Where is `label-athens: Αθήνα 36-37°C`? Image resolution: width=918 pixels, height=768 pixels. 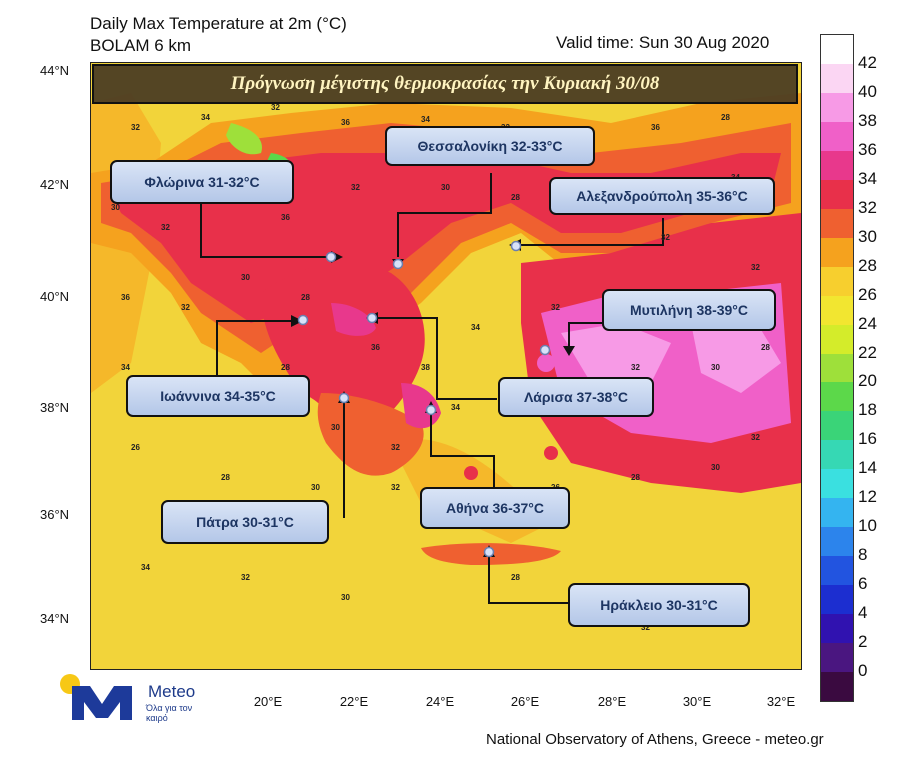 label-athens: Αθήνα 36-37°C is located at coordinates (495, 508).